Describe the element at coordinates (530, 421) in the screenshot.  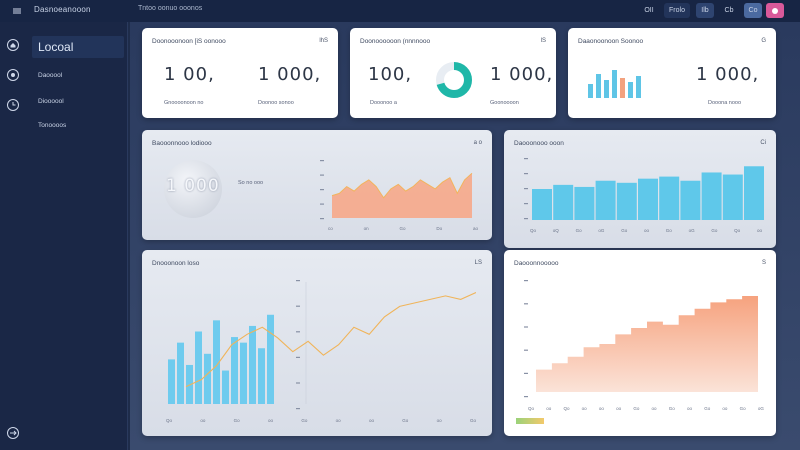
I see `legend-swatch` at that location.